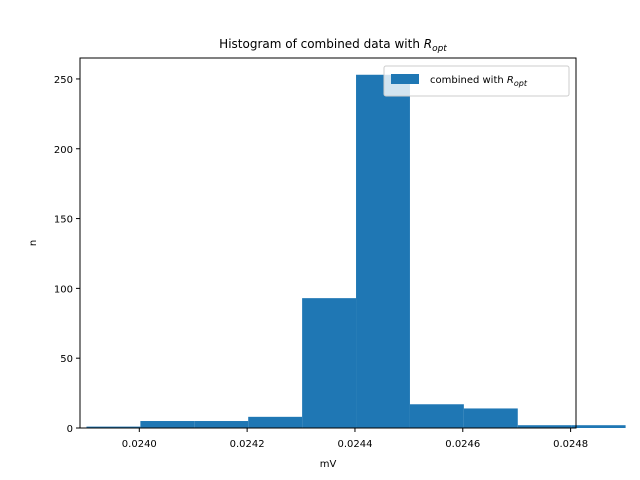 This screenshot has height=480, width=640. I want to click on y-tick-label-3: 150, so click(63, 220).